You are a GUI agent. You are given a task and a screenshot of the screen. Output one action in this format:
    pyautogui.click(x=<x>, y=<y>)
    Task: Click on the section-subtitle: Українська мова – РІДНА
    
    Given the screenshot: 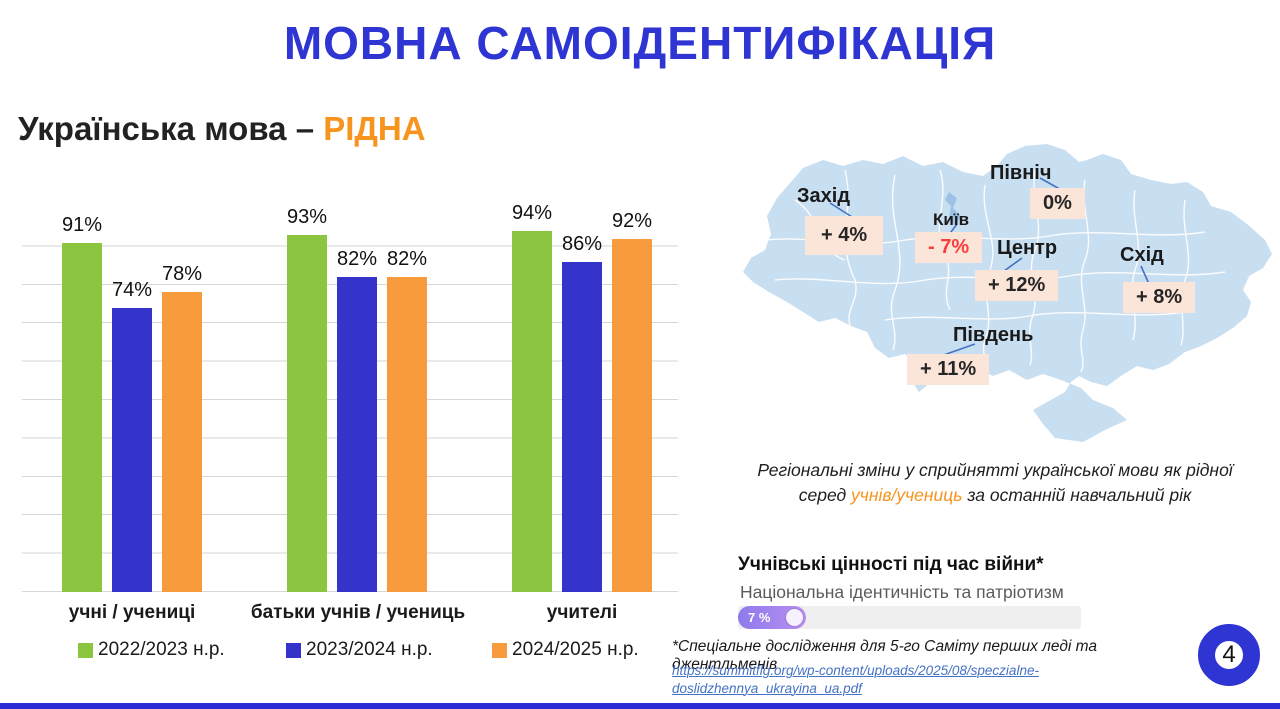 What is the action you would take?
    pyautogui.click(x=222, y=129)
    